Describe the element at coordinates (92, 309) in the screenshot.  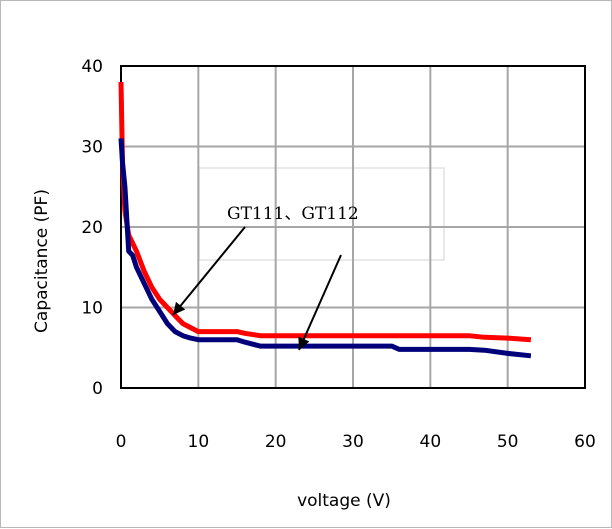
I see `y-tick-label: 10` at that location.